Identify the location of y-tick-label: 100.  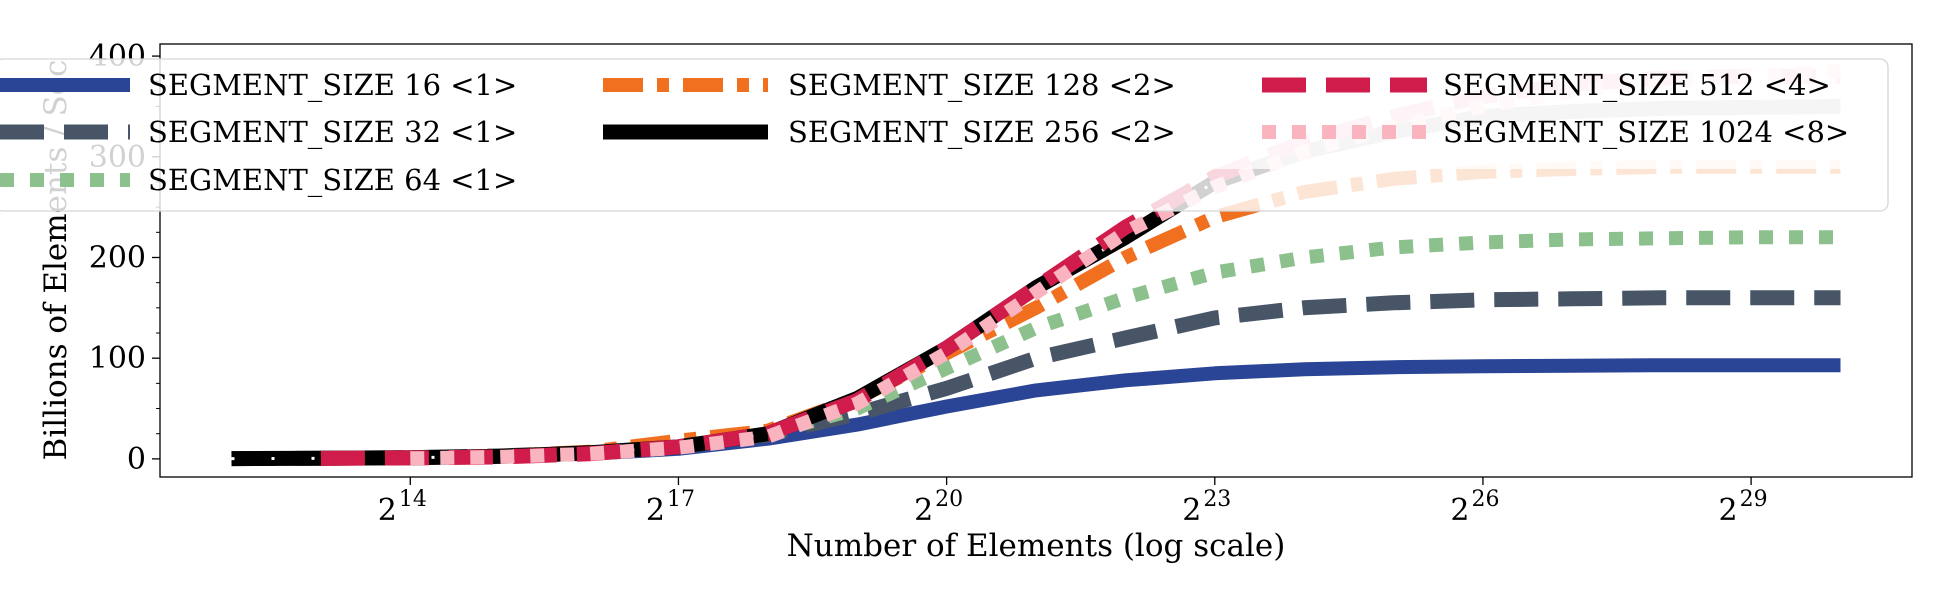
(117, 358).